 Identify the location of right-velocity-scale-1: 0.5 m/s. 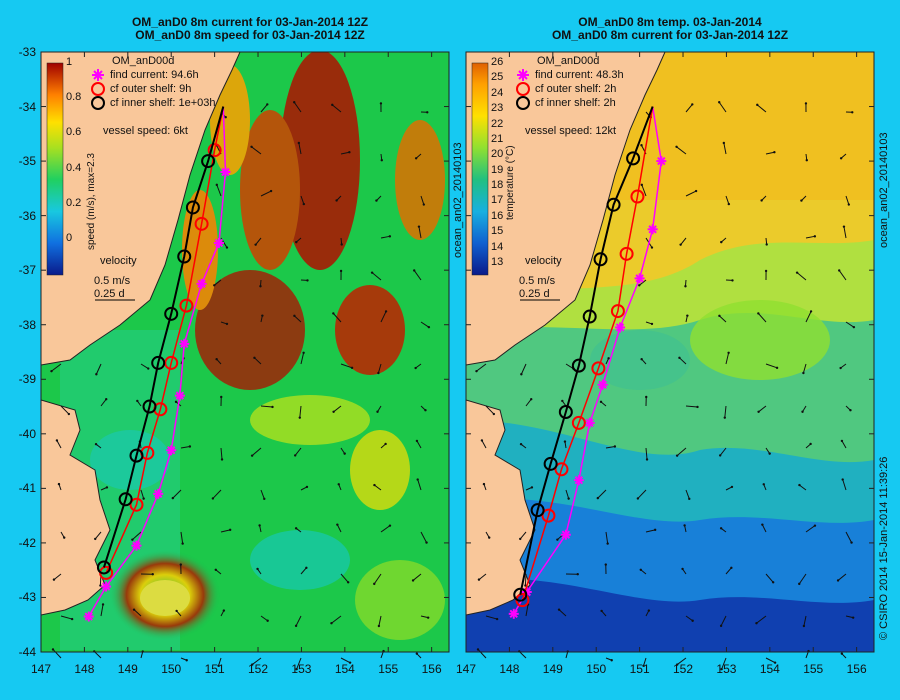
(537, 281).